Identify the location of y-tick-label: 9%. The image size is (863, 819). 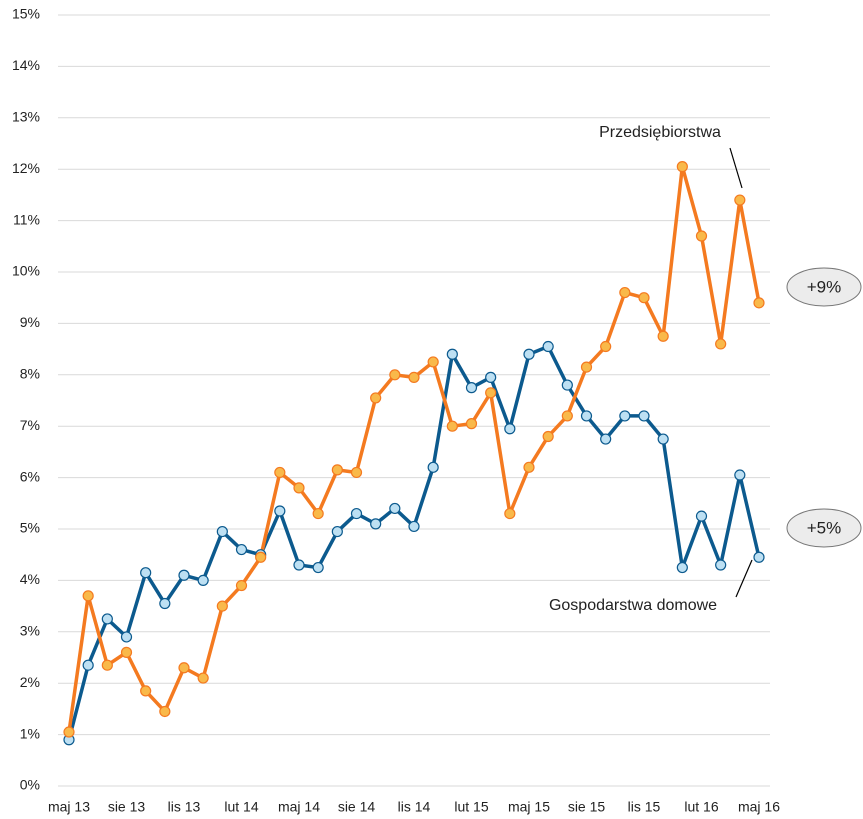
(30, 322).